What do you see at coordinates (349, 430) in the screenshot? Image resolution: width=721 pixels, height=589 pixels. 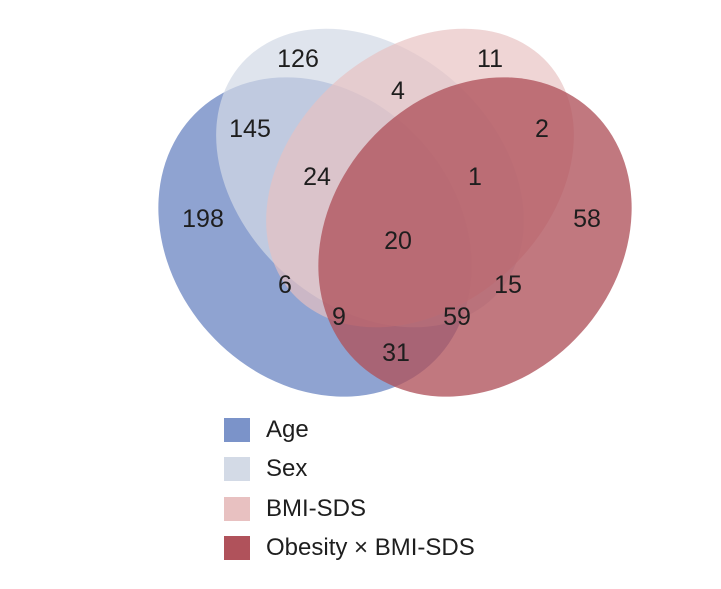 I see `legend-item-age: Age` at bounding box center [349, 430].